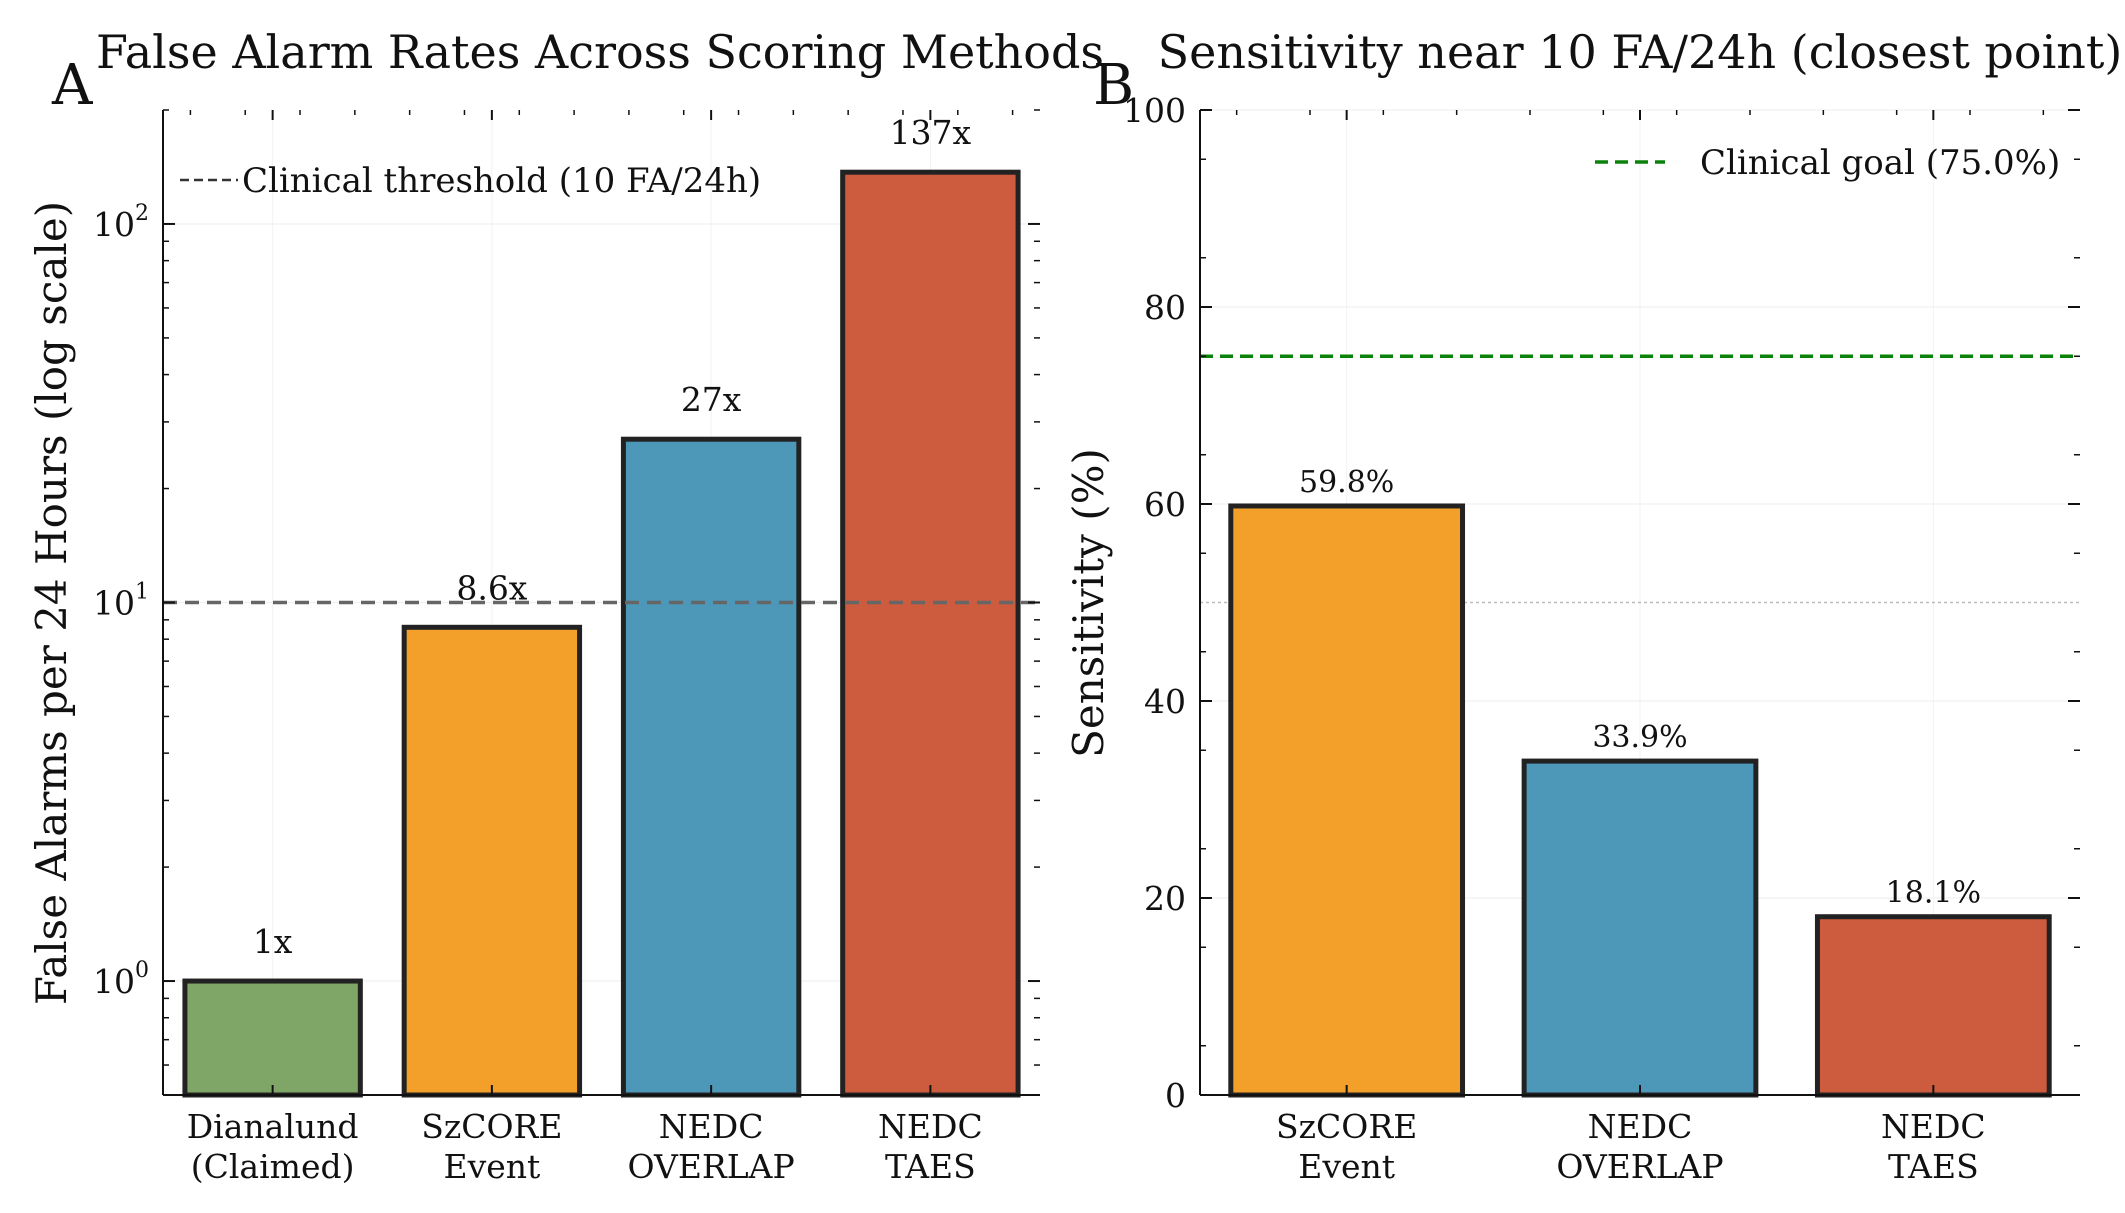 The image size is (2125, 1213). Describe the element at coordinates (491, 587) in the screenshot. I see `panel-a-bar-label: 8.6x` at that location.